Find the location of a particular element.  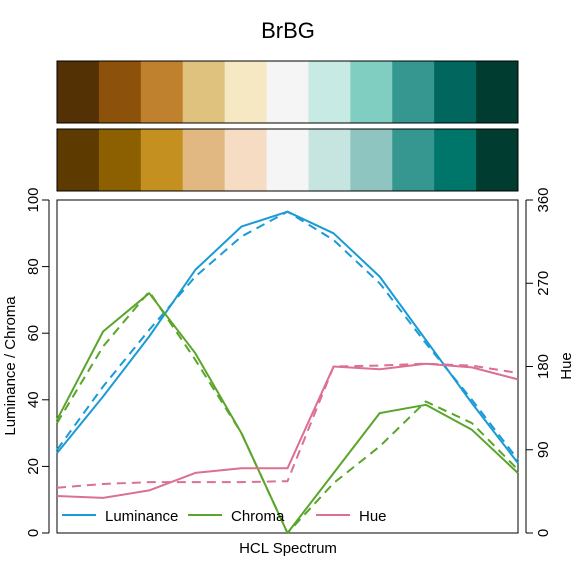

palette-strip-top is located at coordinates (287, 92).